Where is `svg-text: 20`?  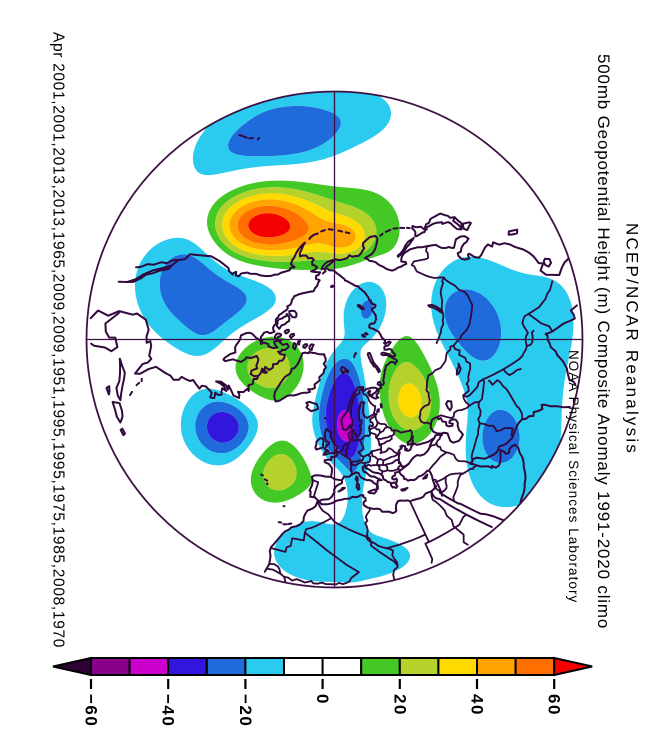 svg-text: 20 is located at coordinates (399, 705).